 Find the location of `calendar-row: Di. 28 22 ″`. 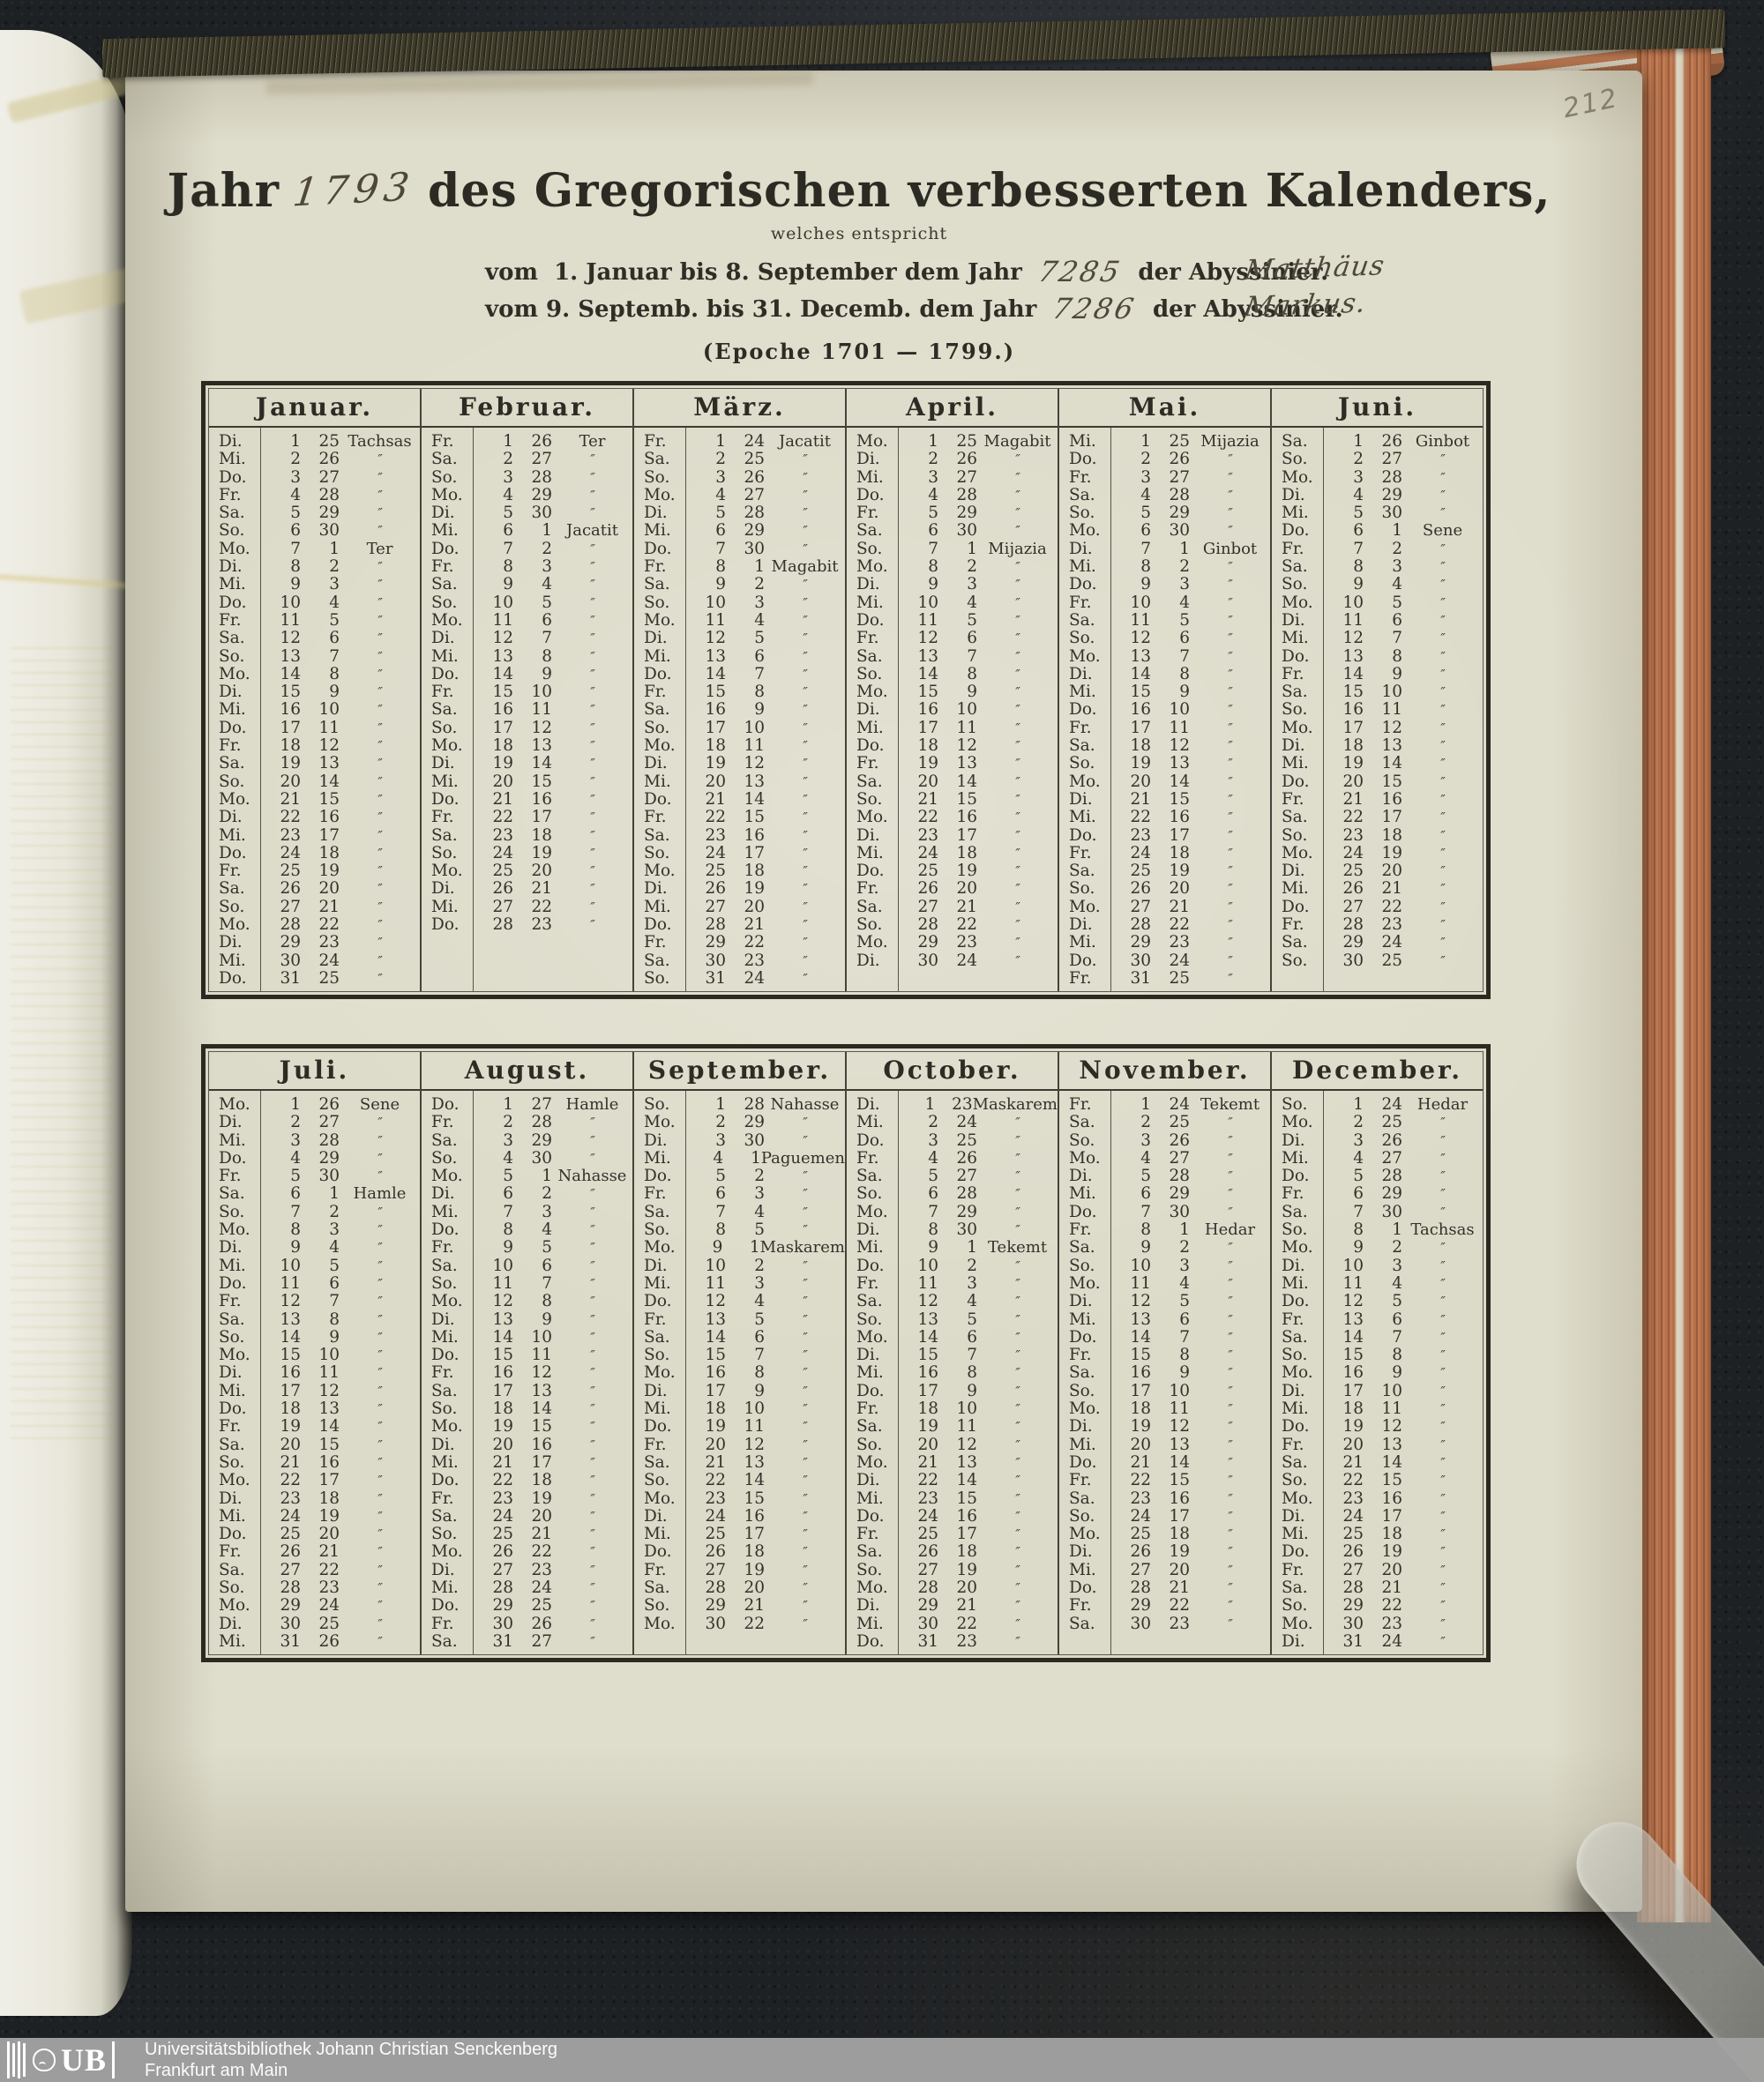

calendar-row: Di. 28 22 ″ is located at coordinates (1164, 924).